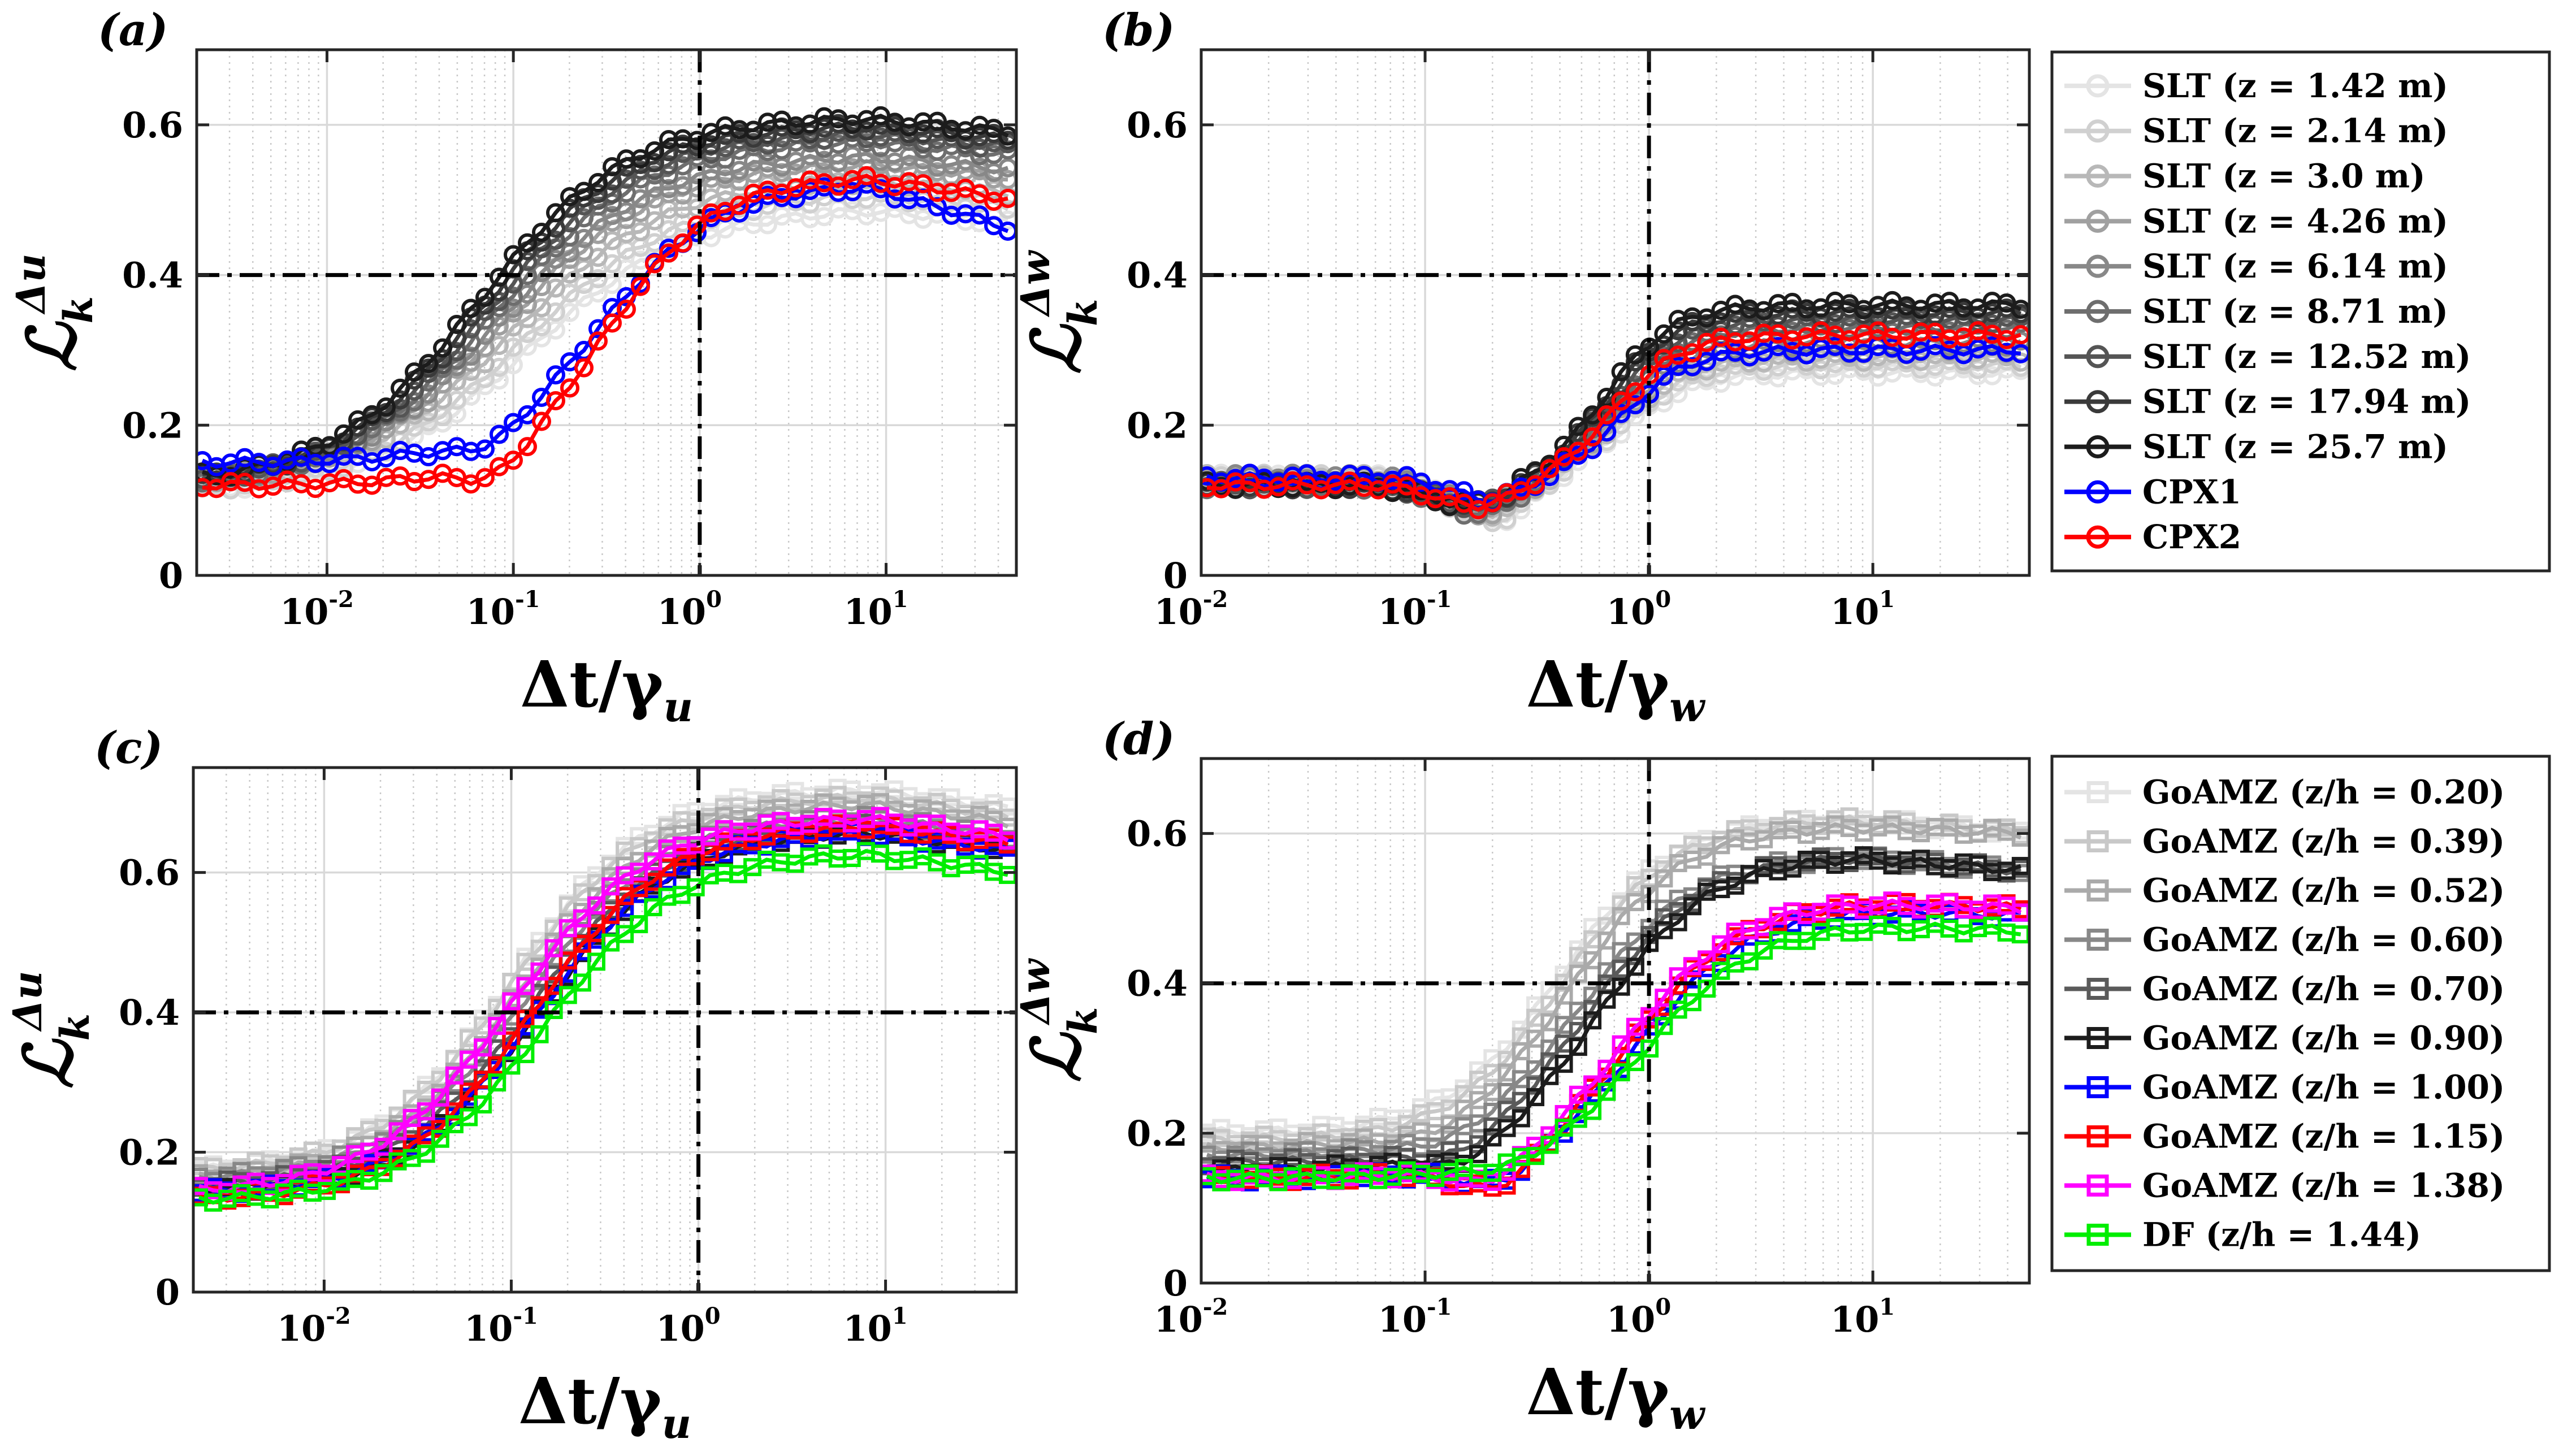 This screenshot has width=2559, height=1456. I want to click on series-group-a, so click(606, 303).